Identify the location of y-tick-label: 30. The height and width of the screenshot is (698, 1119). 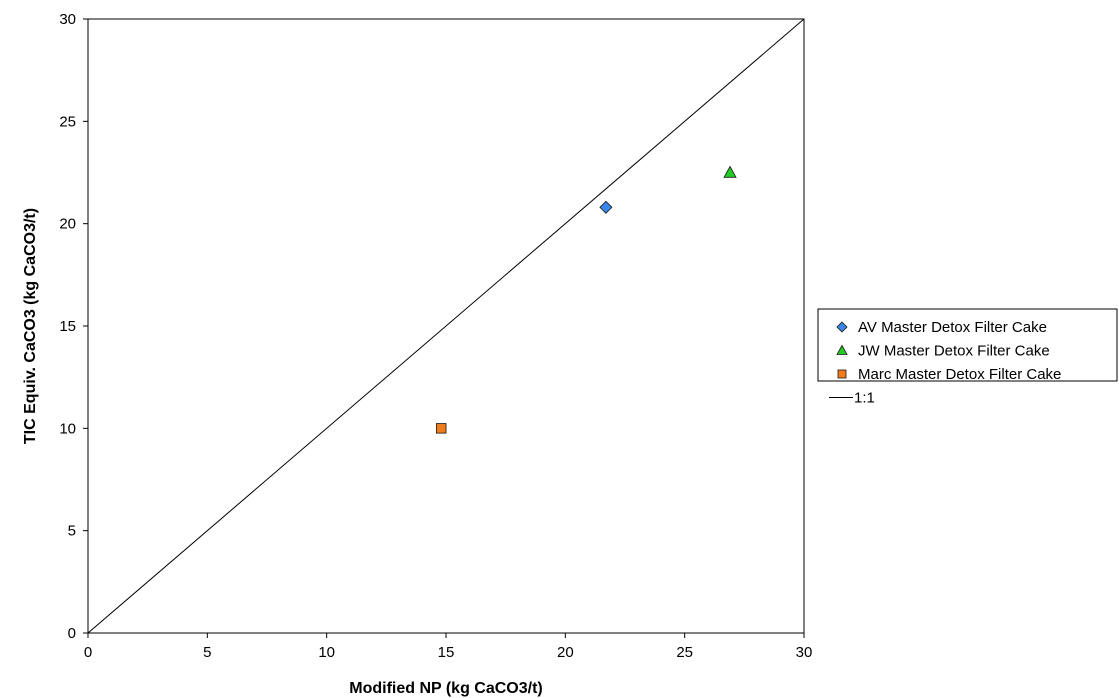
(67, 19).